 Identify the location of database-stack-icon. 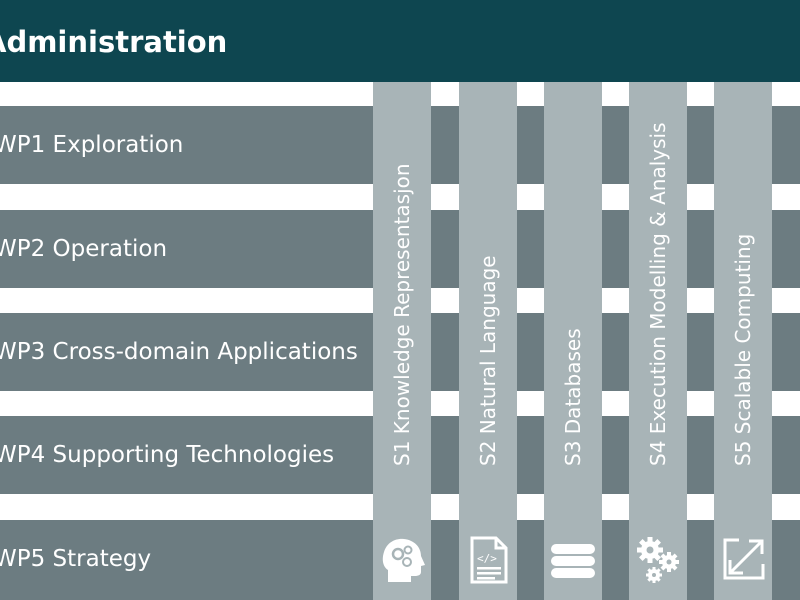
(573, 560).